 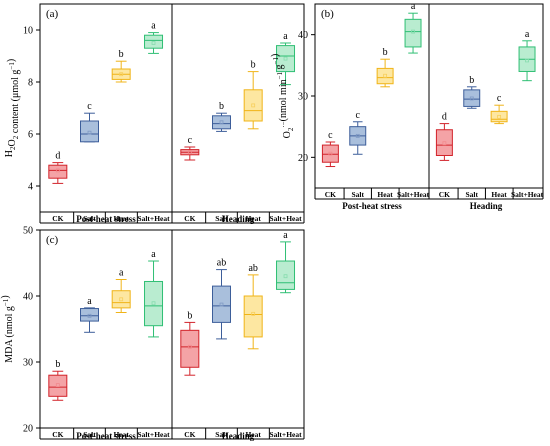 I want to click on panel-label: (a), so click(x=52, y=14).